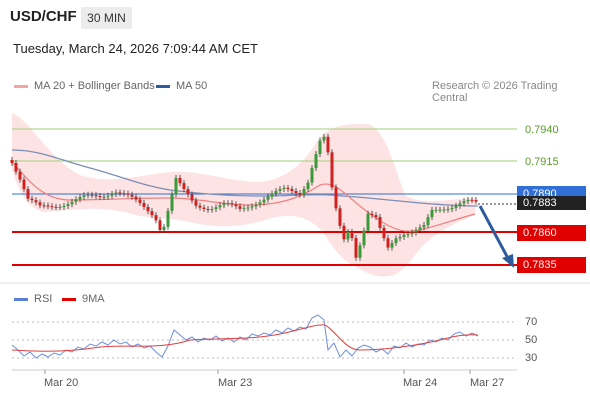 The image size is (590, 400). Describe the element at coordinates (495, 92) in the screenshot. I see `credit-text: Research © 2026 Trading Central` at that location.